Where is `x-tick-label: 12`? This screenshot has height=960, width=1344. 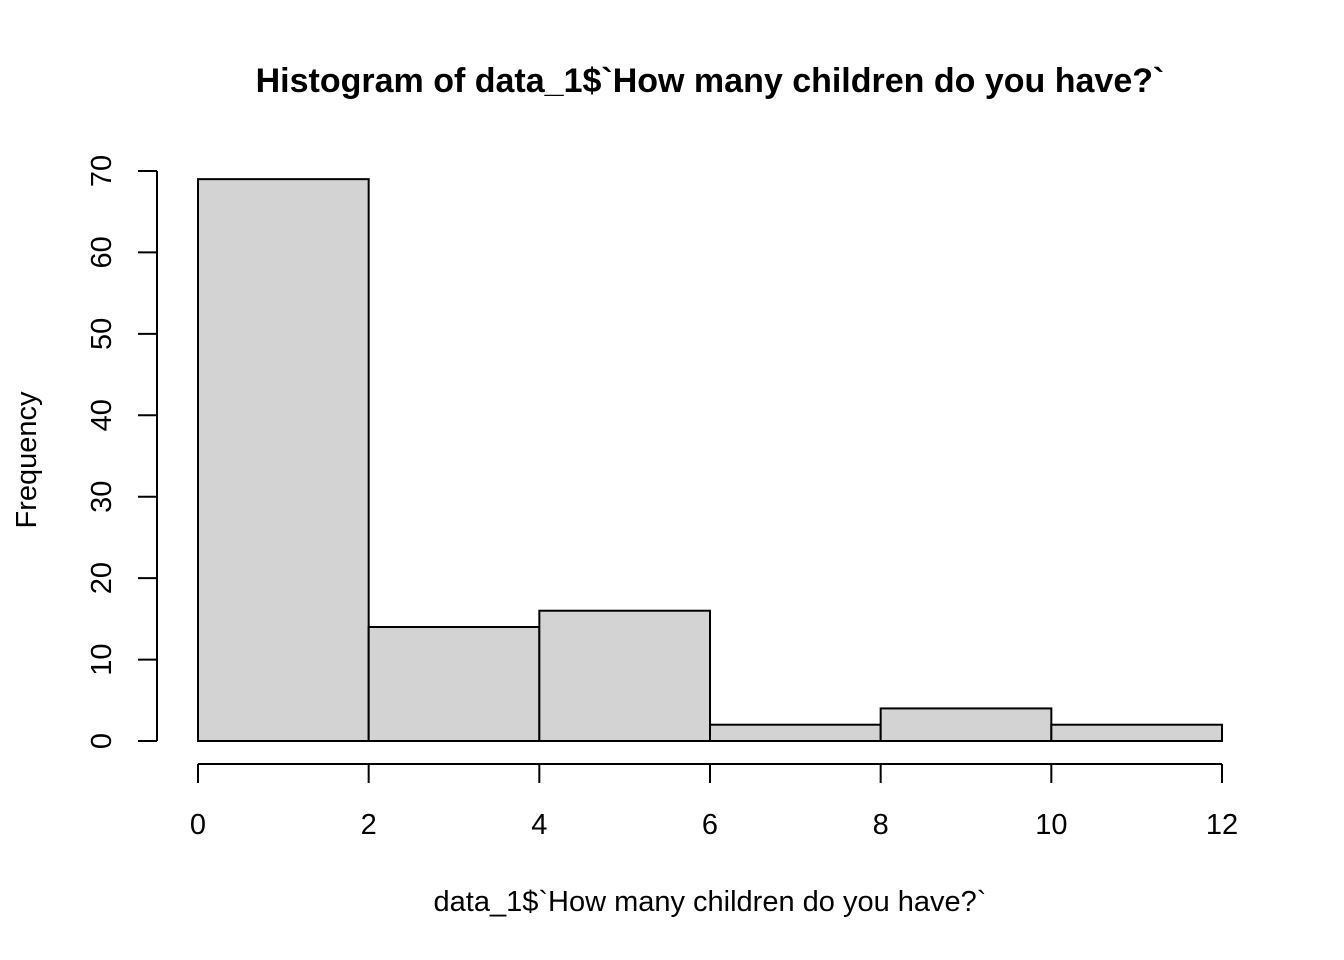 x-tick-label: 12 is located at coordinates (1222, 825).